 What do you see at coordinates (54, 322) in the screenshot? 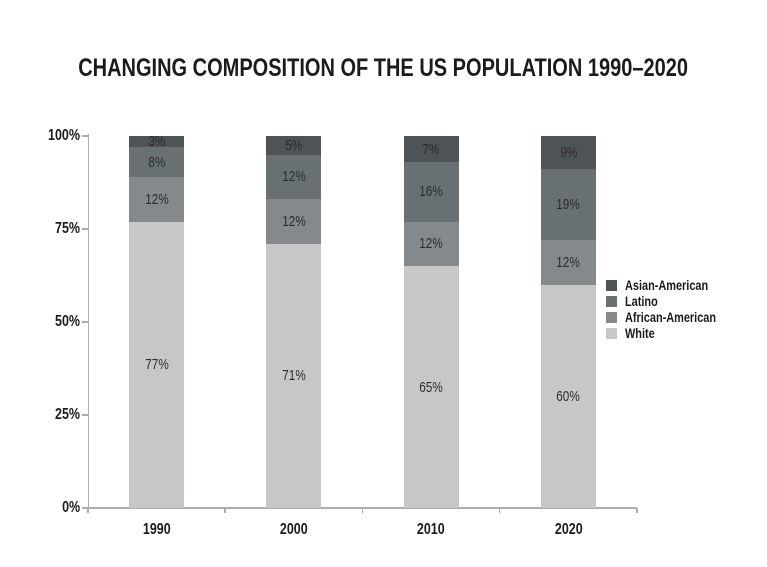
I see `y-tick-label: 50%` at bounding box center [54, 322].